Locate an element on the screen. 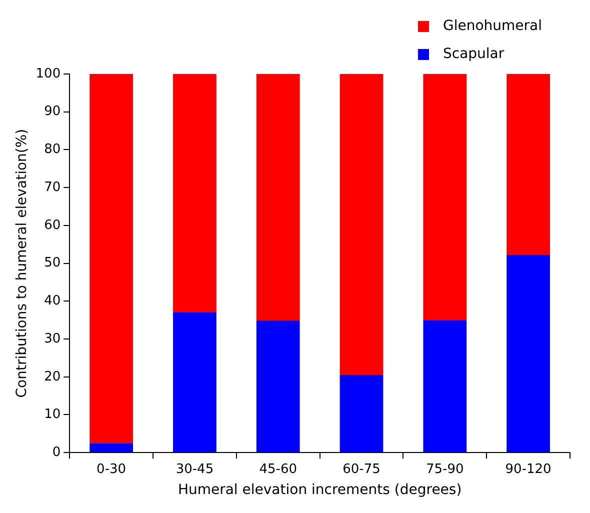 The image size is (590, 513). x-tick-label: 90-120 is located at coordinates (528, 469).